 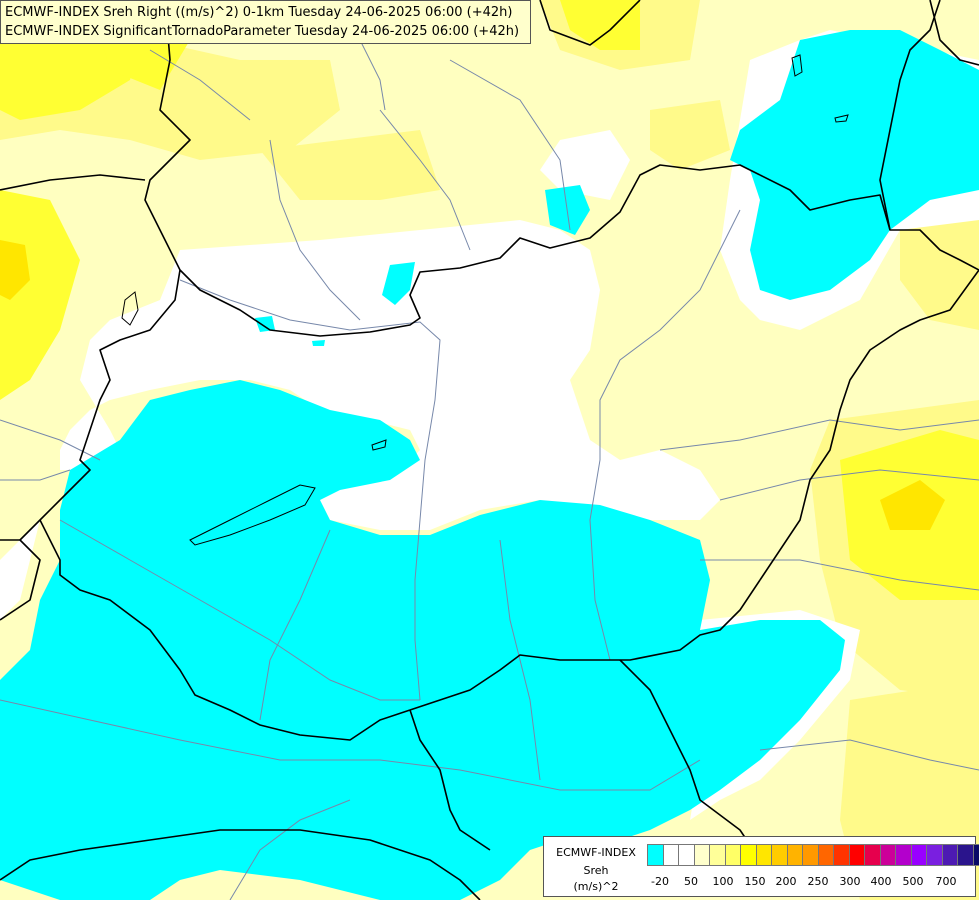 What do you see at coordinates (786, 881) in the screenshot?
I see `legend-tick-label: 200` at bounding box center [786, 881].